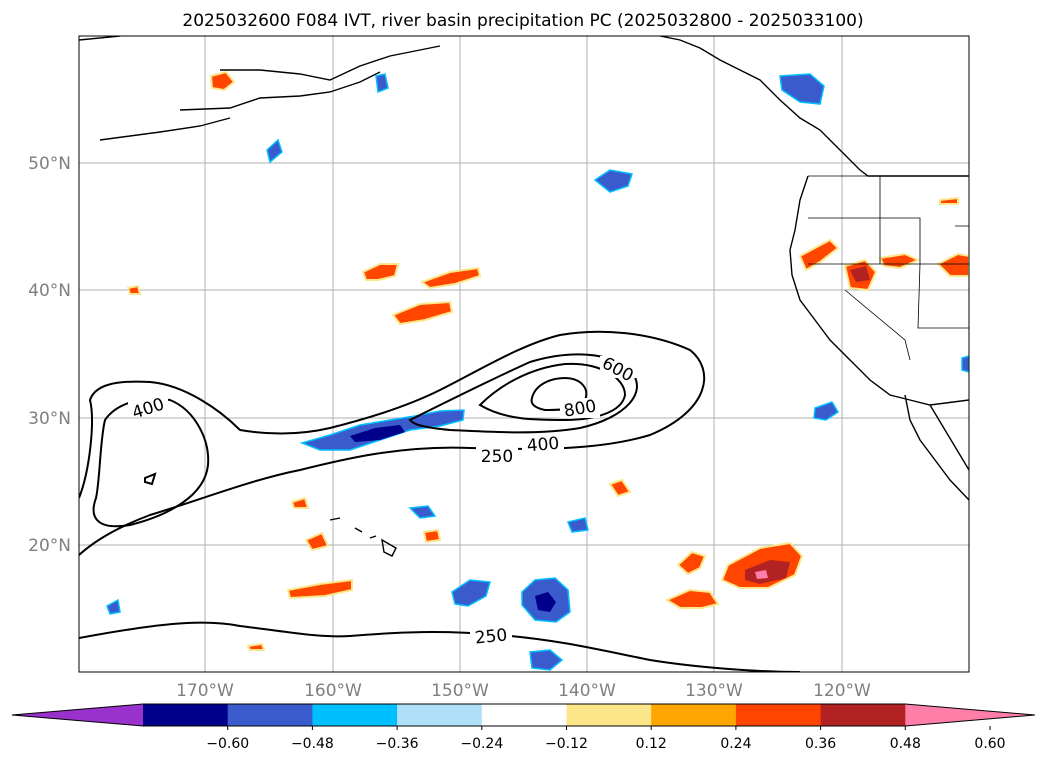  What do you see at coordinates (481, 744) in the screenshot?
I see `colorbar-tick-label: −0.24` at bounding box center [481, 744].